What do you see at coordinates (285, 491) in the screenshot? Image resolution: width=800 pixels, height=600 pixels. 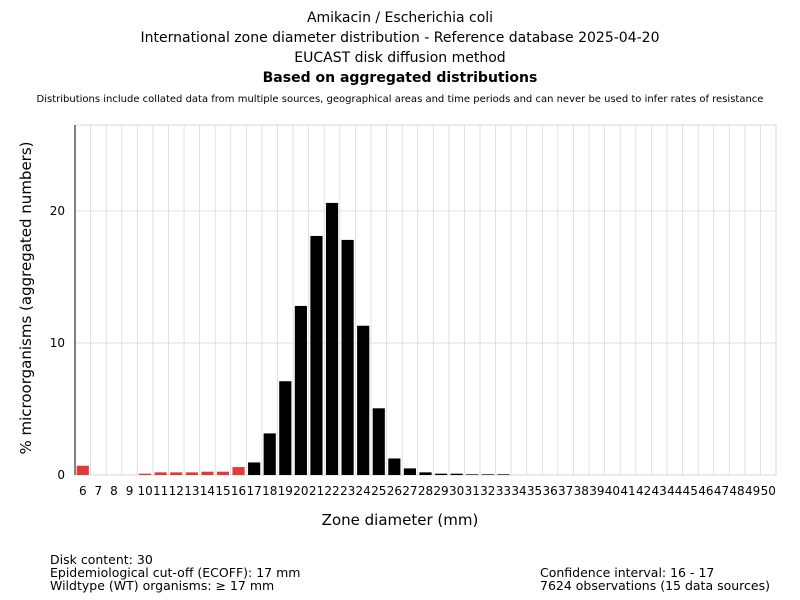 I see `x-tick-label: 19` at bounding box center [285, 491].